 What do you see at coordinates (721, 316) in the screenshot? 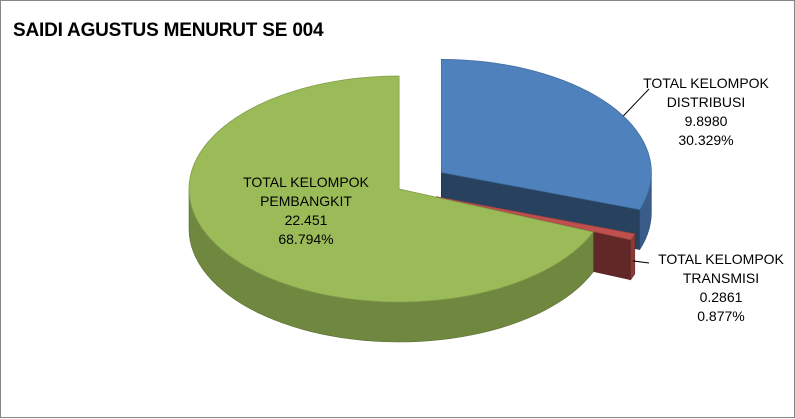
I see `slice-percent: 0.877%` at bounding box center [721, 316].